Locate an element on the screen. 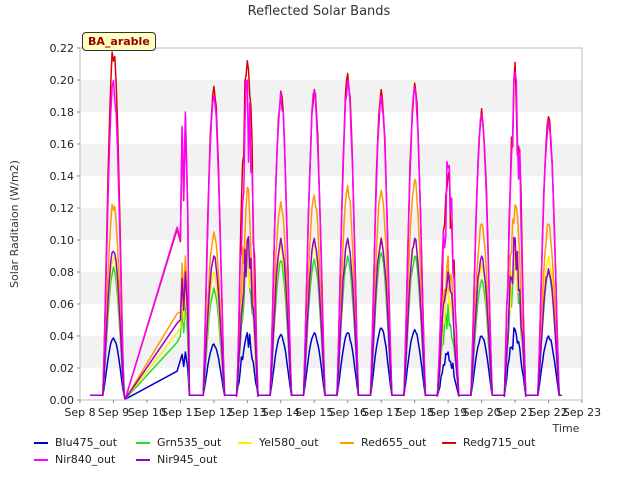 This screenshot has width=640, height=480. legend-label: Nir945_out is located at coordinates (187, 459).